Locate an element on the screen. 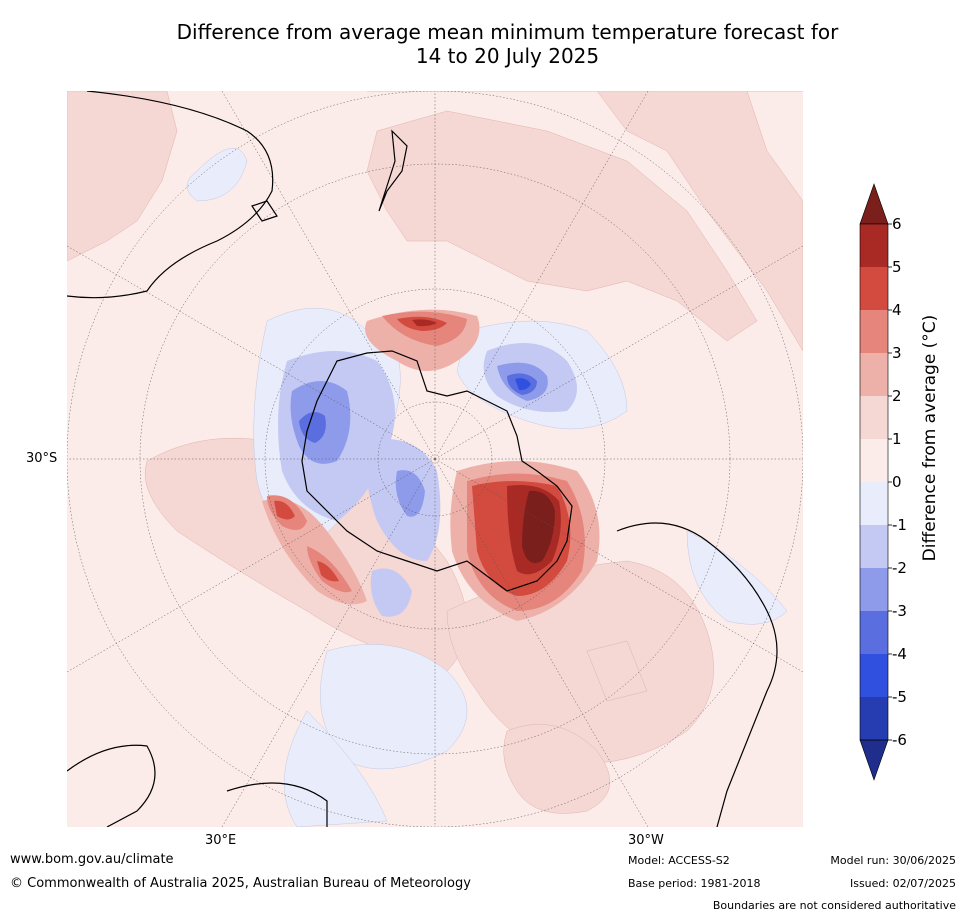 Image resolution: width=965 pixels, height=919 pixels. colorbar-ticks: 6 5 4 3 2 1 0 -1 -2 -3 -4 -5 -6 is located at coordinates (897, 482).